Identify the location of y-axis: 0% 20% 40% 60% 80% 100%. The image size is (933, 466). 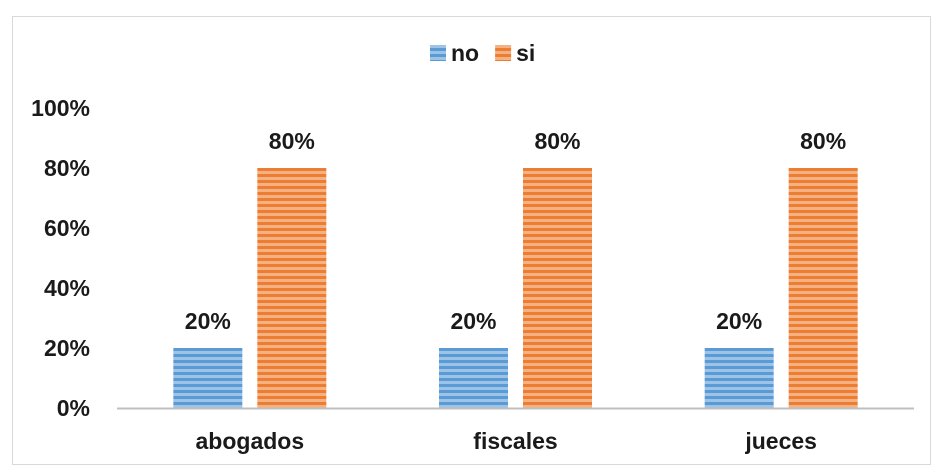
(60, 258).